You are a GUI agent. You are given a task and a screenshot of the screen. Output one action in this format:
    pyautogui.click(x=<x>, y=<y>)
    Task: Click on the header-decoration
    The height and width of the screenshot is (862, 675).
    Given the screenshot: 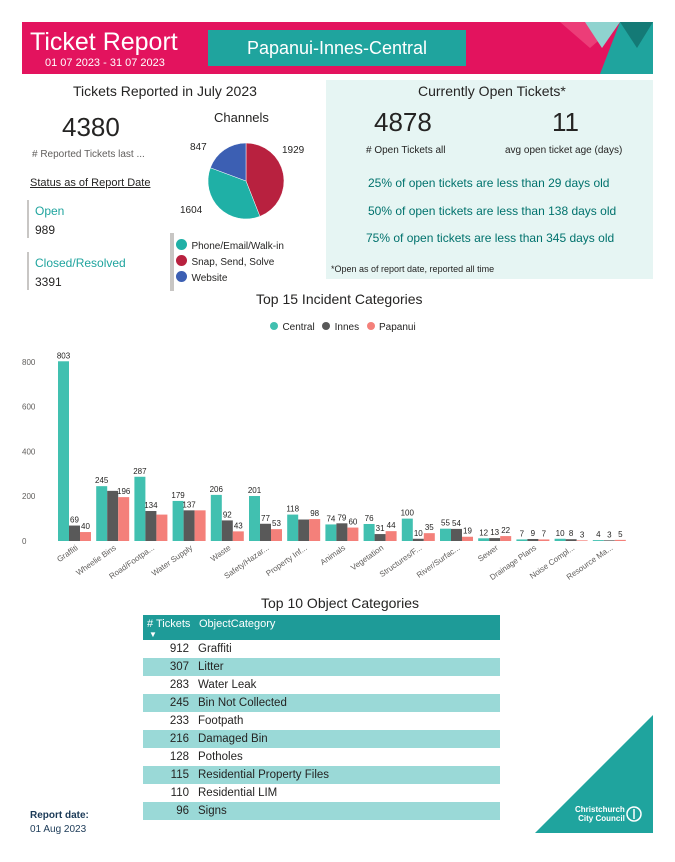 What is the action you would take?
    pyautogui.click(x=606, y=48)
    